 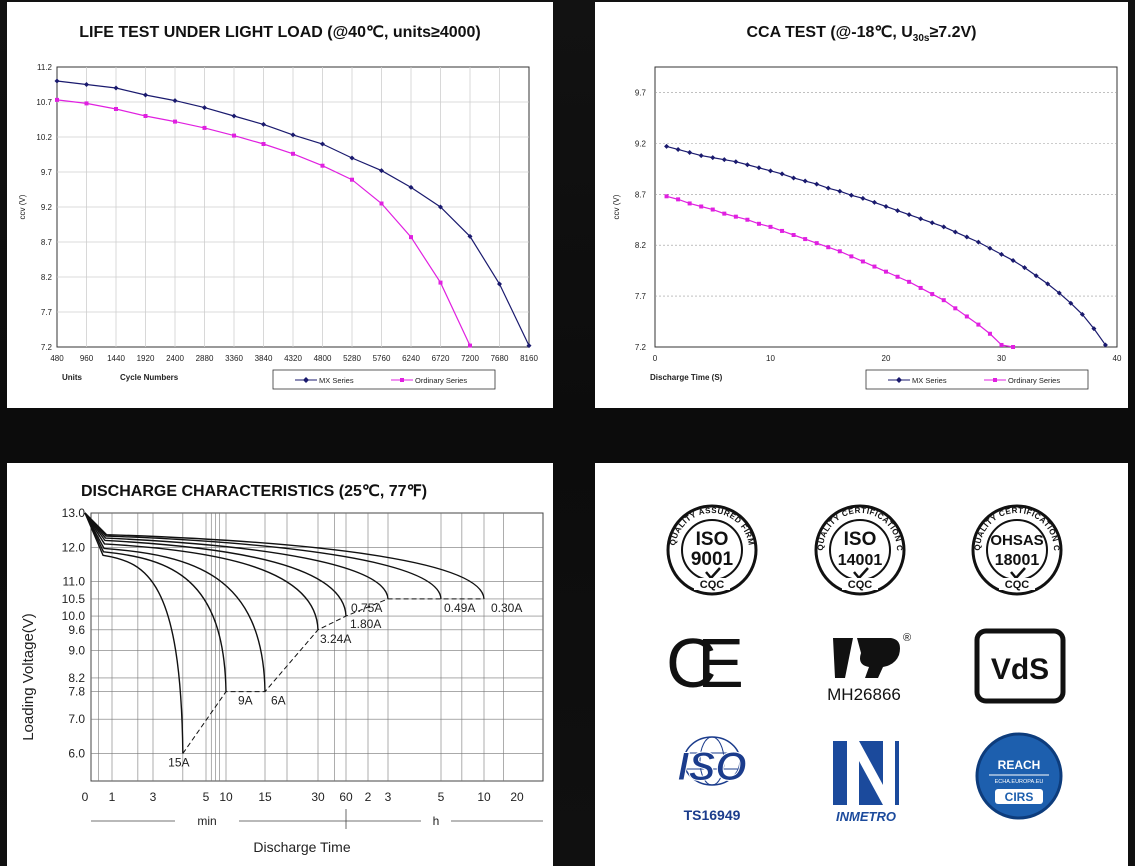 I want to click on y-tick-label: 11.2, so click(x=45, y=67).